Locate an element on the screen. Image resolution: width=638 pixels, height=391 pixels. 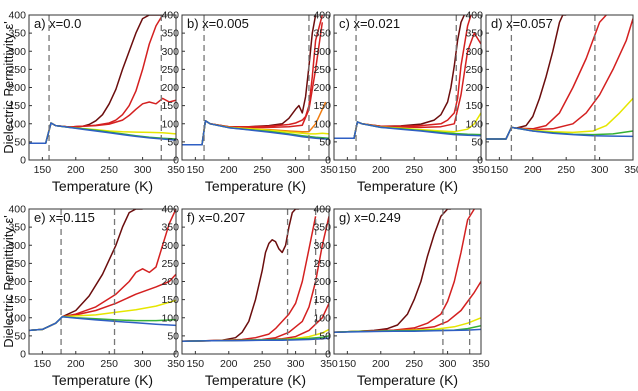
panel-2-ytick-label: 50 is located at coordinates (173, 142).